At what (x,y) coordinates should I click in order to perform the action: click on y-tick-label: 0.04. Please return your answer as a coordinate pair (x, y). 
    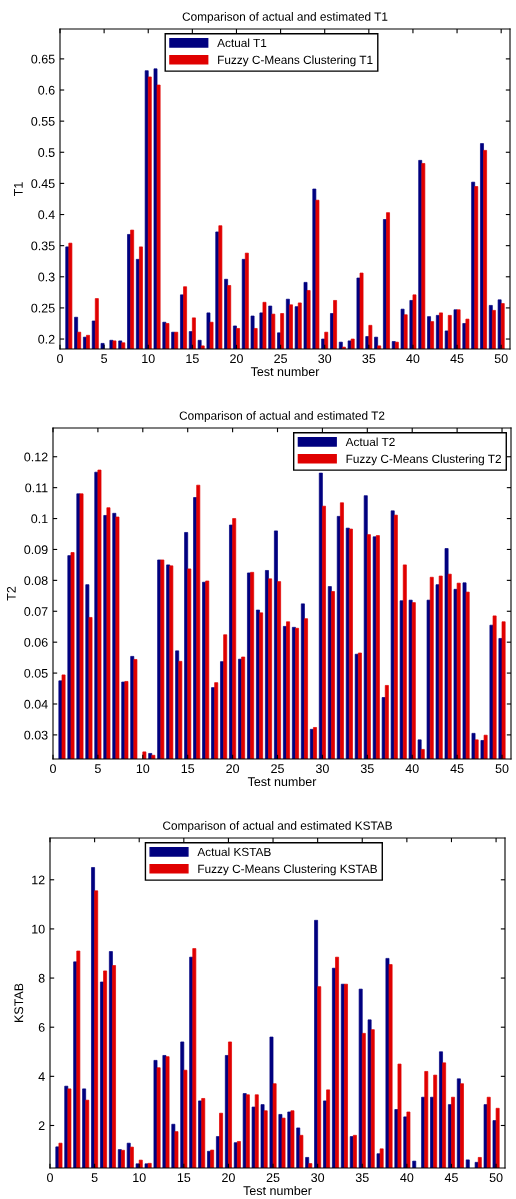
    Looking at the image, I should click on (36, 704).